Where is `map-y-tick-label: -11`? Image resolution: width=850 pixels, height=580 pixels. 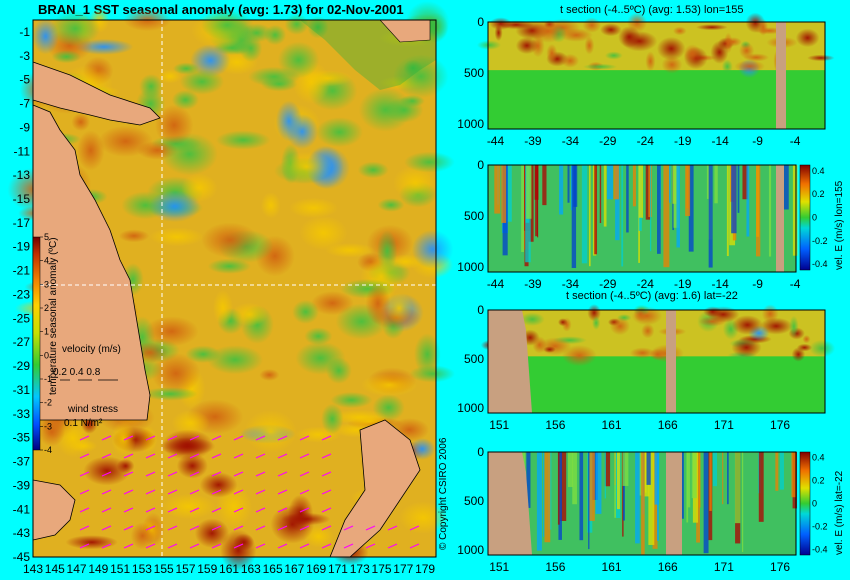
map-y-tick-label: -11 is located at coordinates (22, 151).